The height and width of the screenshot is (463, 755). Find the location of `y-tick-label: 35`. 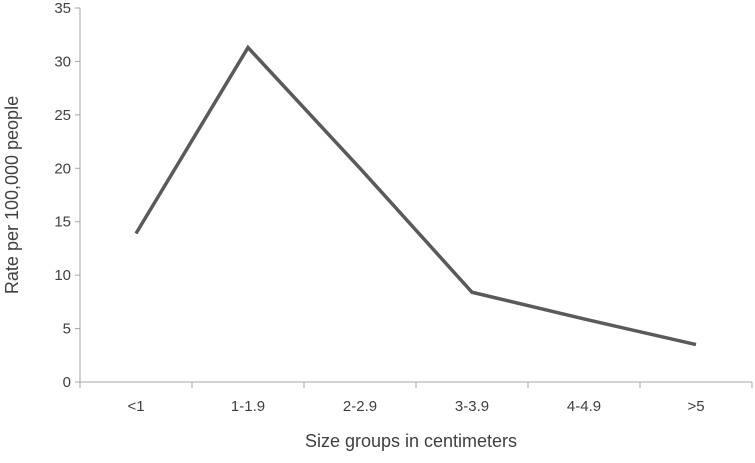

y-tick-label: 35 is located at coordinates (62, 8).